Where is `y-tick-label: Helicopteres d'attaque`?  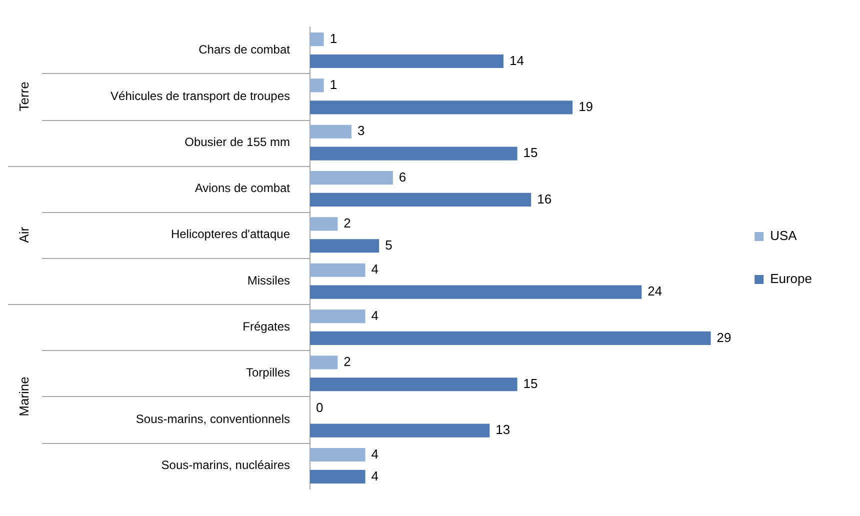
y-tick-label: Helicopteres d'attaque is located at coordinates (230, 234).